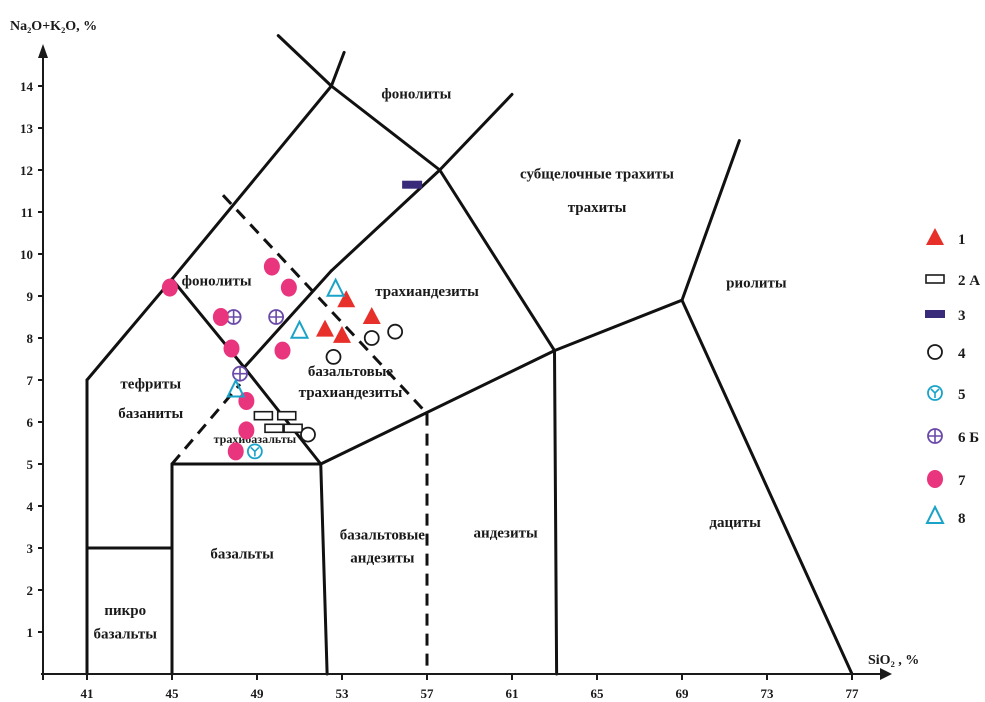 The width and height of the screenshot is (985, 702). I want to click on y-tick-label: 13, so click(27, 128).